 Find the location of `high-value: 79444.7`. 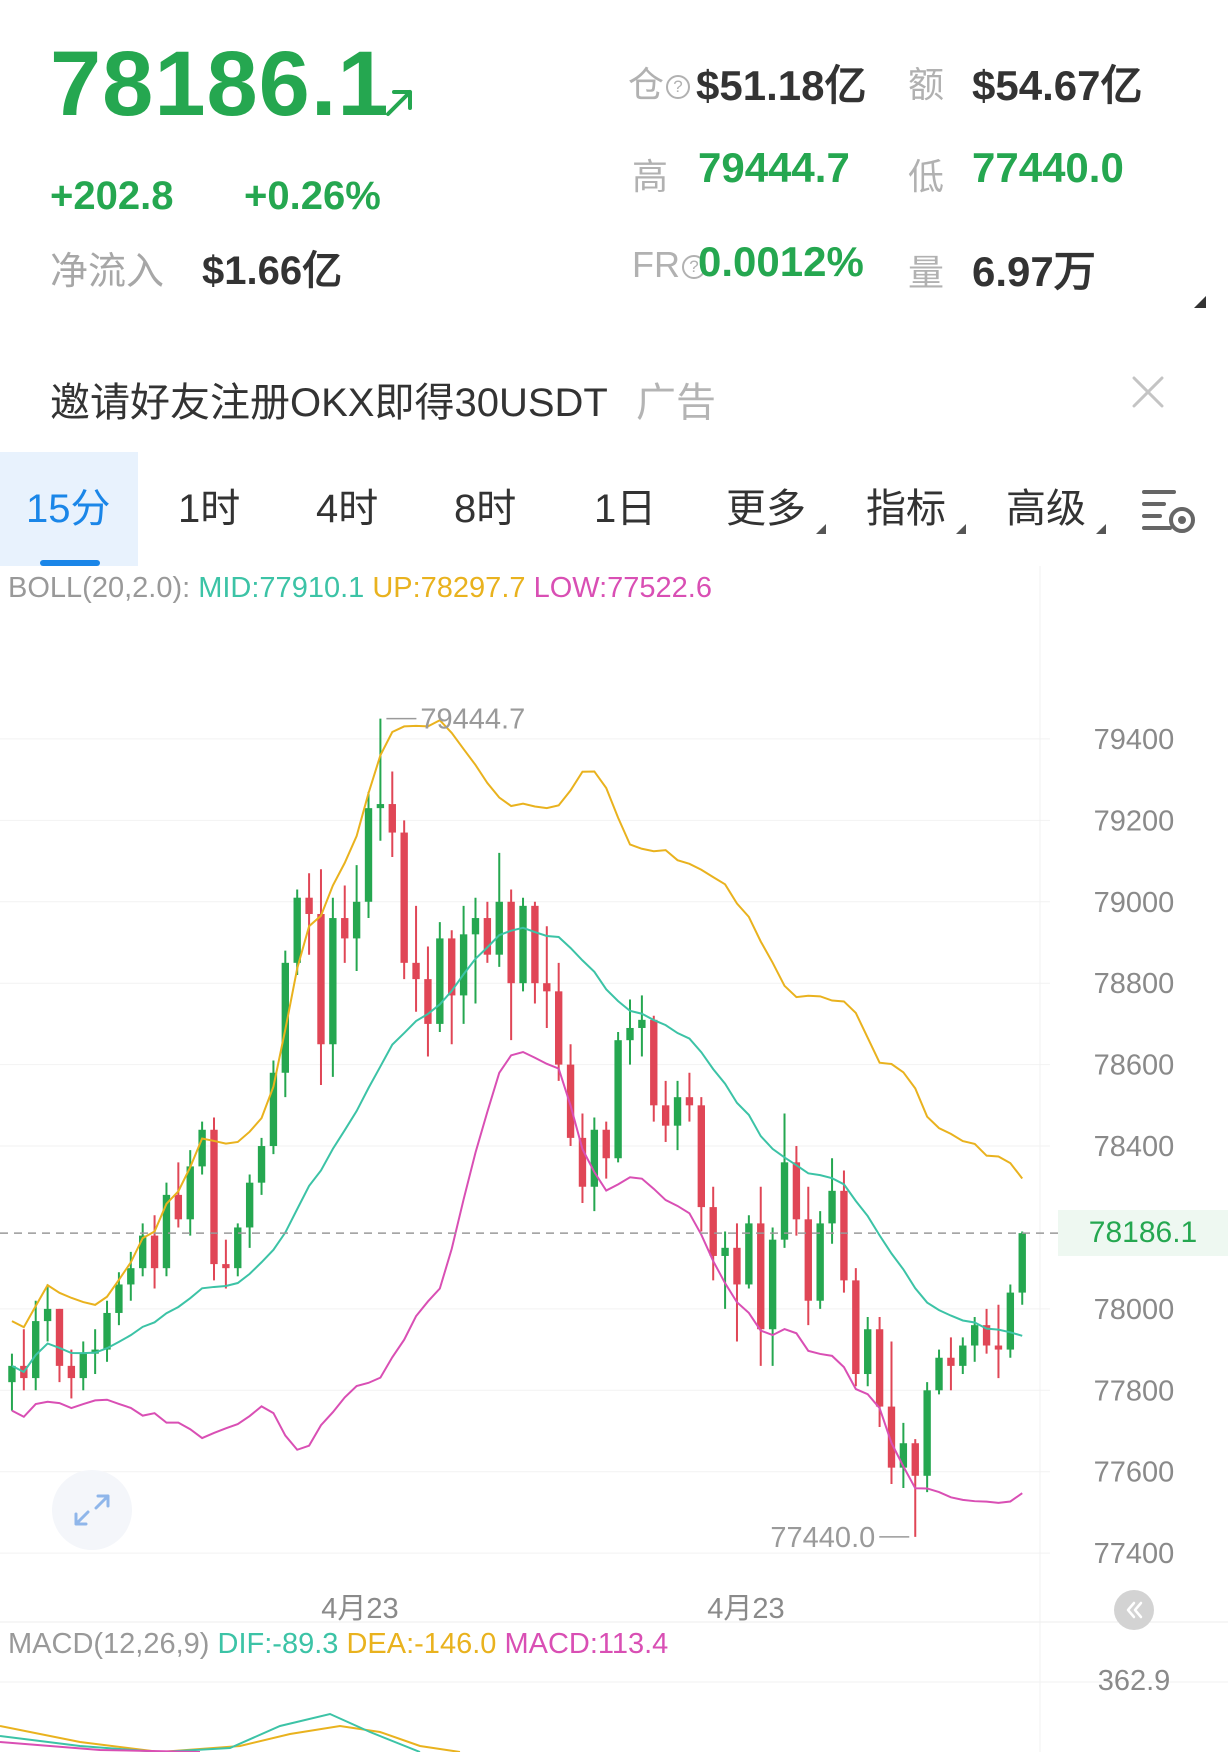

high-value: 79444.7 is located at coordinates (774, 167).